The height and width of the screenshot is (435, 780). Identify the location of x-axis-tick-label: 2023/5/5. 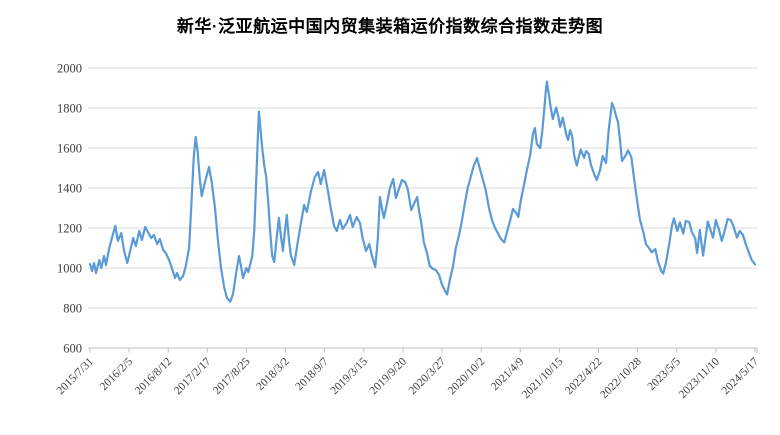
(664, 374).